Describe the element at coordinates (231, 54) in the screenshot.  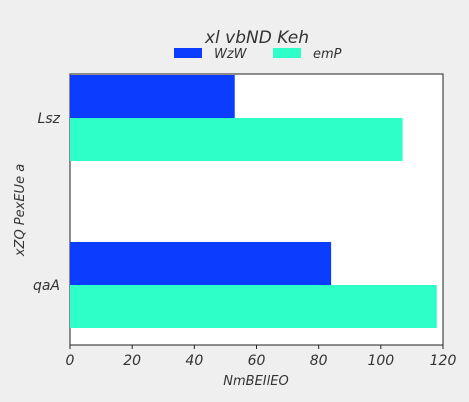
I see `legend-label-WzW: WzW` at that location.